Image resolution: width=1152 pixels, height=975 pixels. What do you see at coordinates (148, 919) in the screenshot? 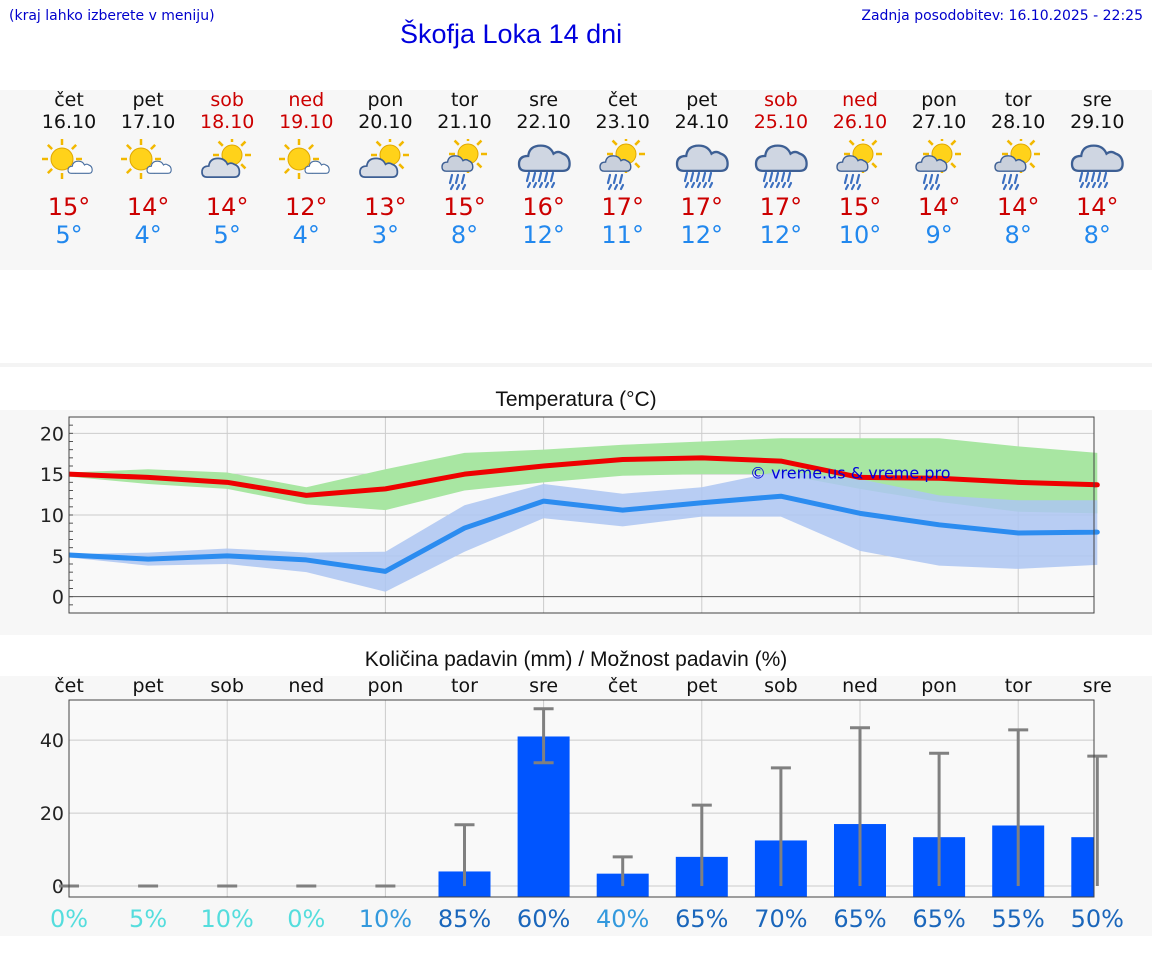
I see `precipitation-probability-label: 5%` at bounding box center [148, 919].